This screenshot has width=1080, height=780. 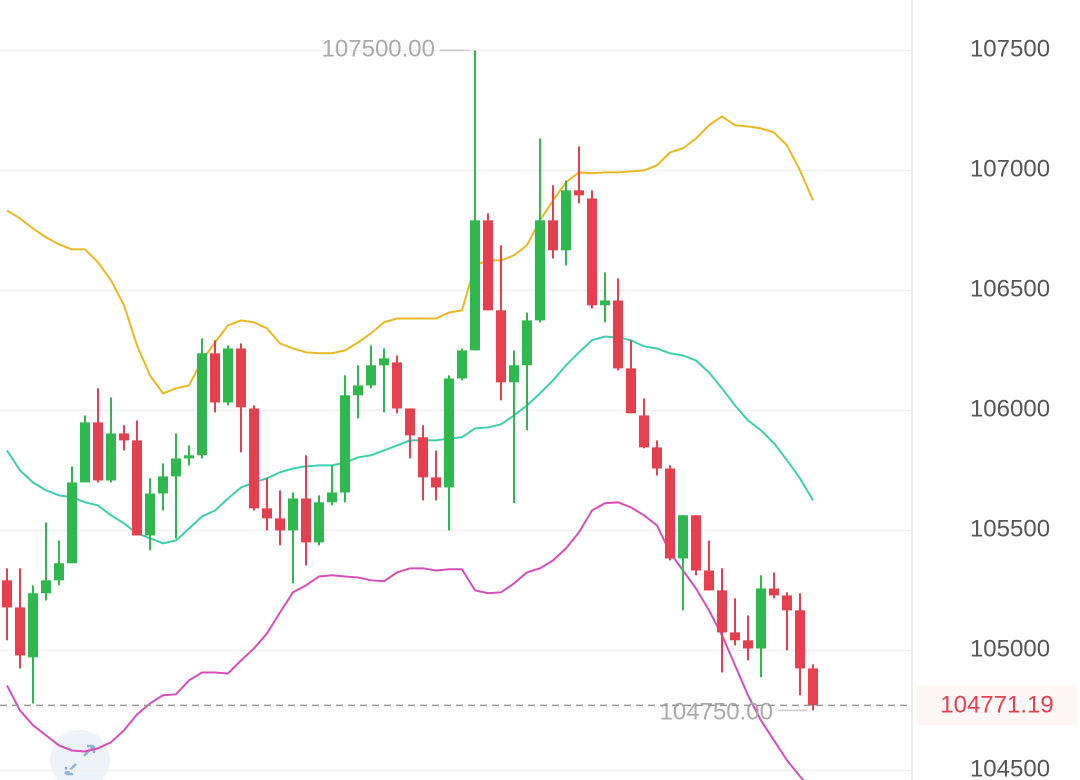 I want to click on zoom-icon, so click(x=80, y=755).